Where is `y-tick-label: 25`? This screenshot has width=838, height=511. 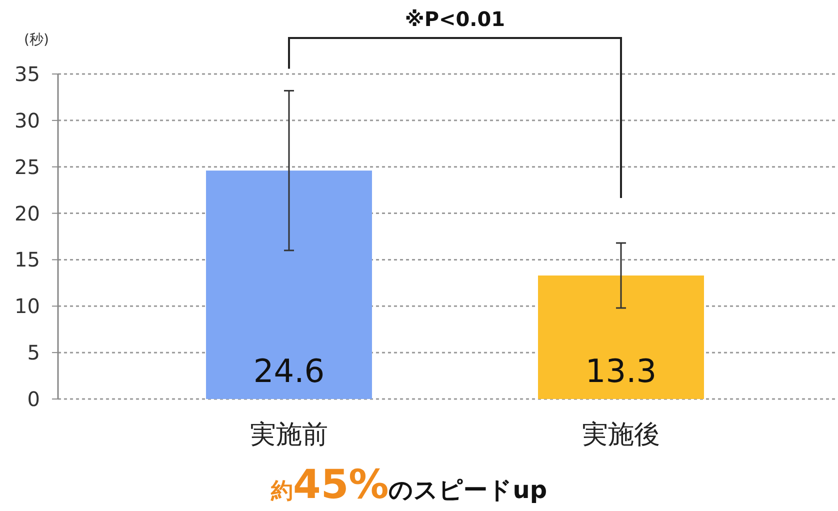
y-tick-label: 25 is located at coordinates (27, 166).